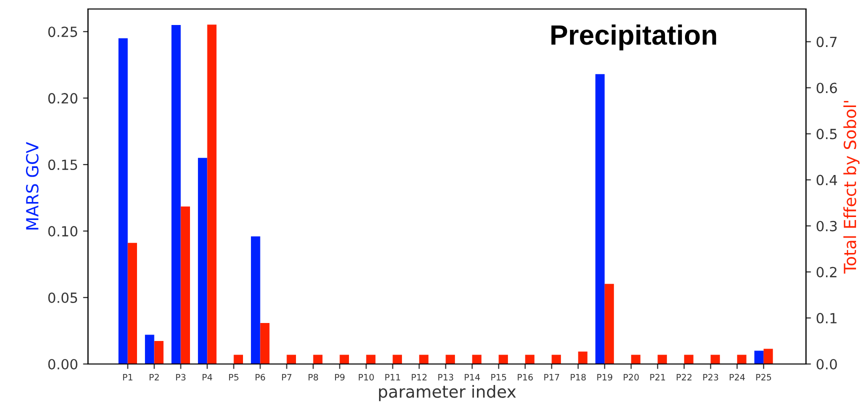 The height and width of the screenshot is (413, 866). I want to click on x-tick-label: P5, so click(233, 377).